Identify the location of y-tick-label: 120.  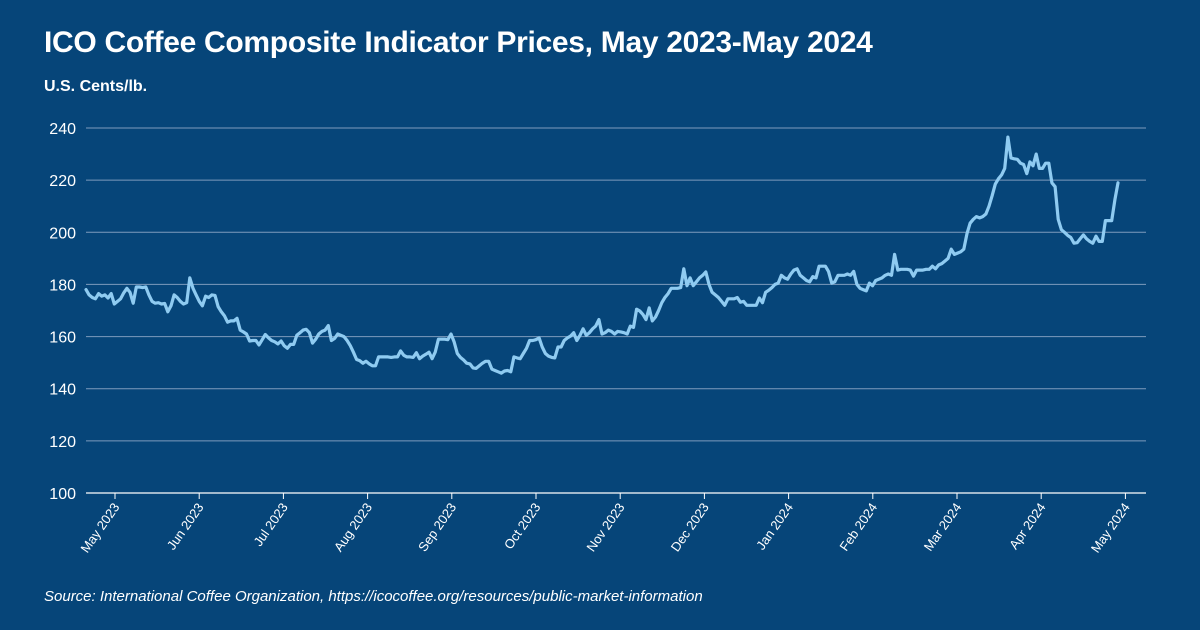
(62, 442).